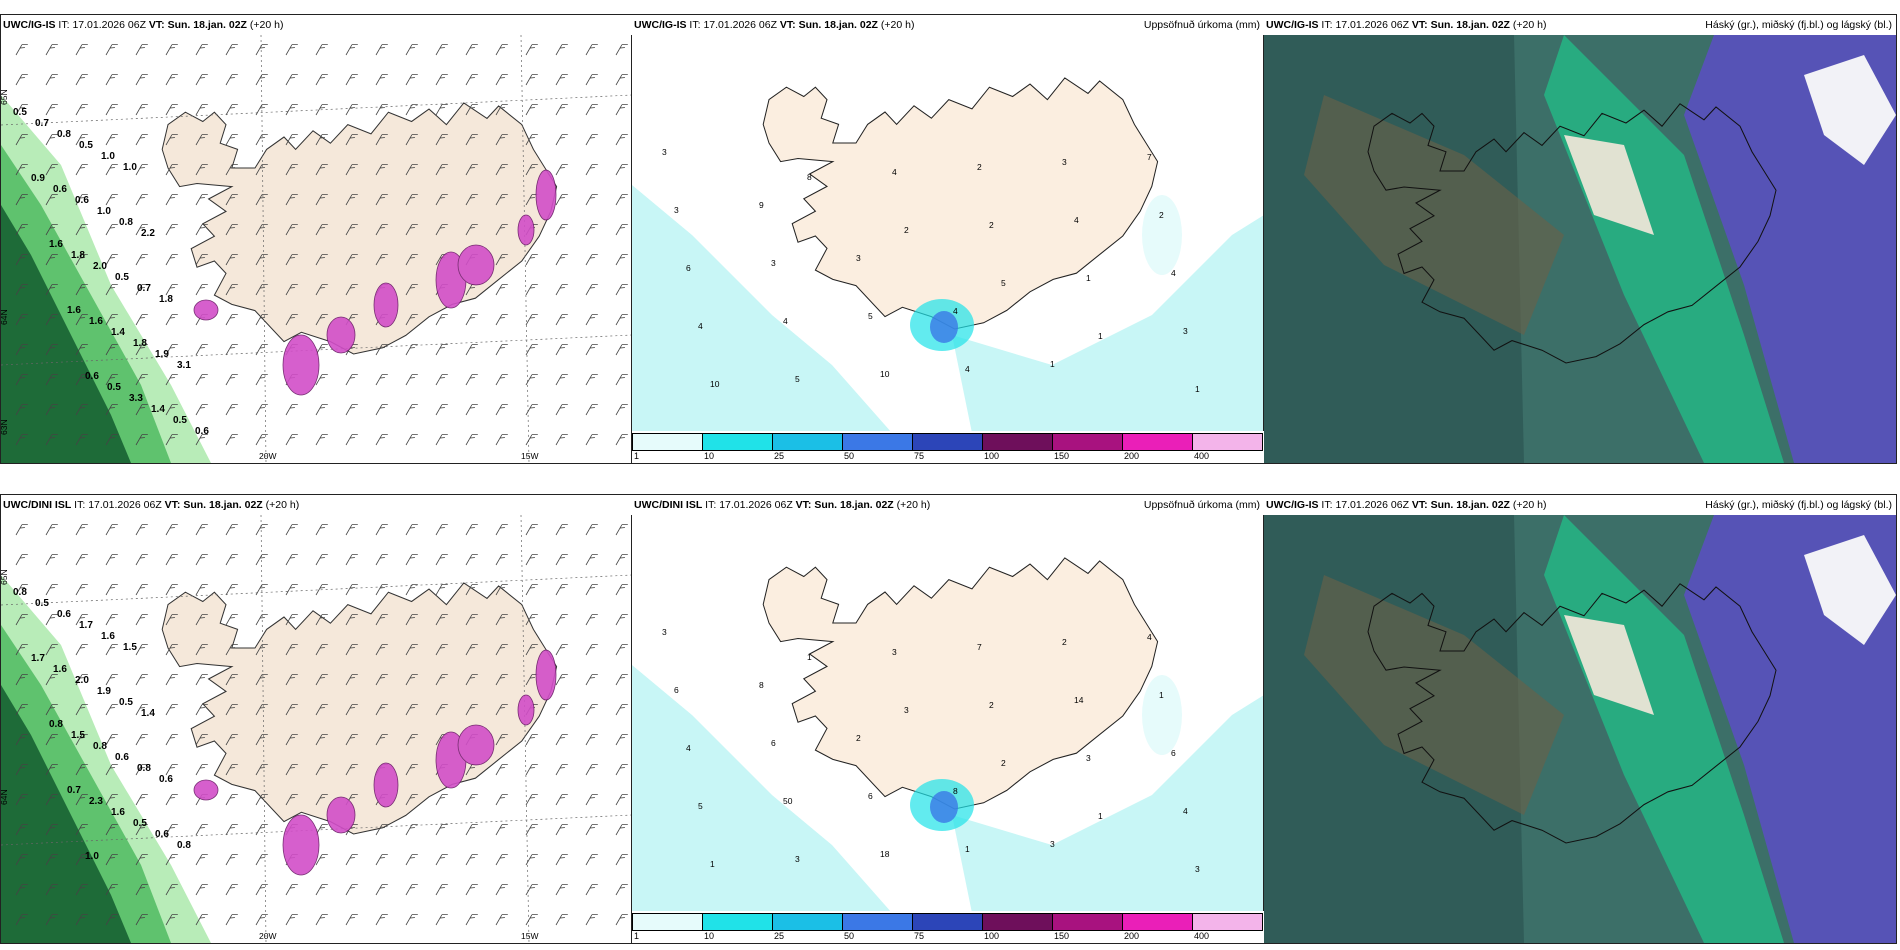 The image size is (1900, 950). Describe the element at coordinates (74, 310) in the screenshot. I see `gust-value: 1.6` at that location.